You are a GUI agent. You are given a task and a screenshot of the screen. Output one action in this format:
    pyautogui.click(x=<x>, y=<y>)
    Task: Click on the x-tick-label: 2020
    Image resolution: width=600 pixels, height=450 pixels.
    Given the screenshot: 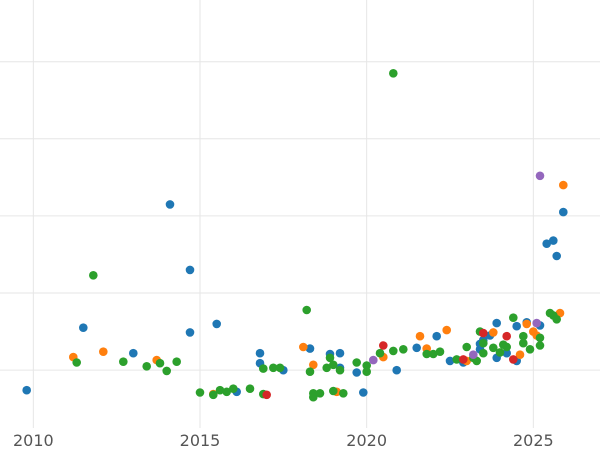 What is the action you would take?
    pyautogui.click(x=366, y=440)
    